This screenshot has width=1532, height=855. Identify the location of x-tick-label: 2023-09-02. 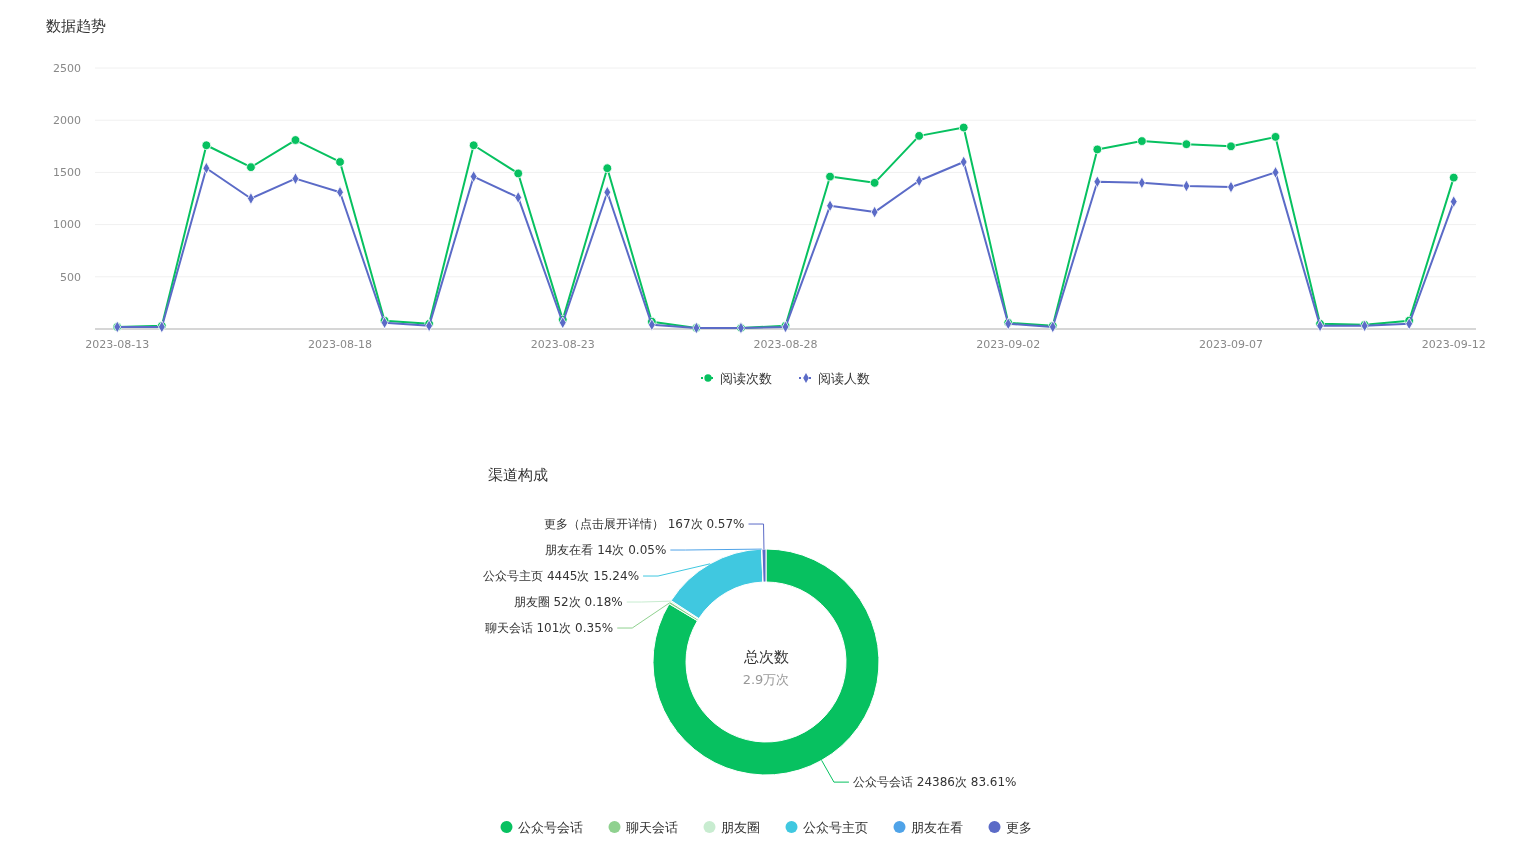
(1008, 344).